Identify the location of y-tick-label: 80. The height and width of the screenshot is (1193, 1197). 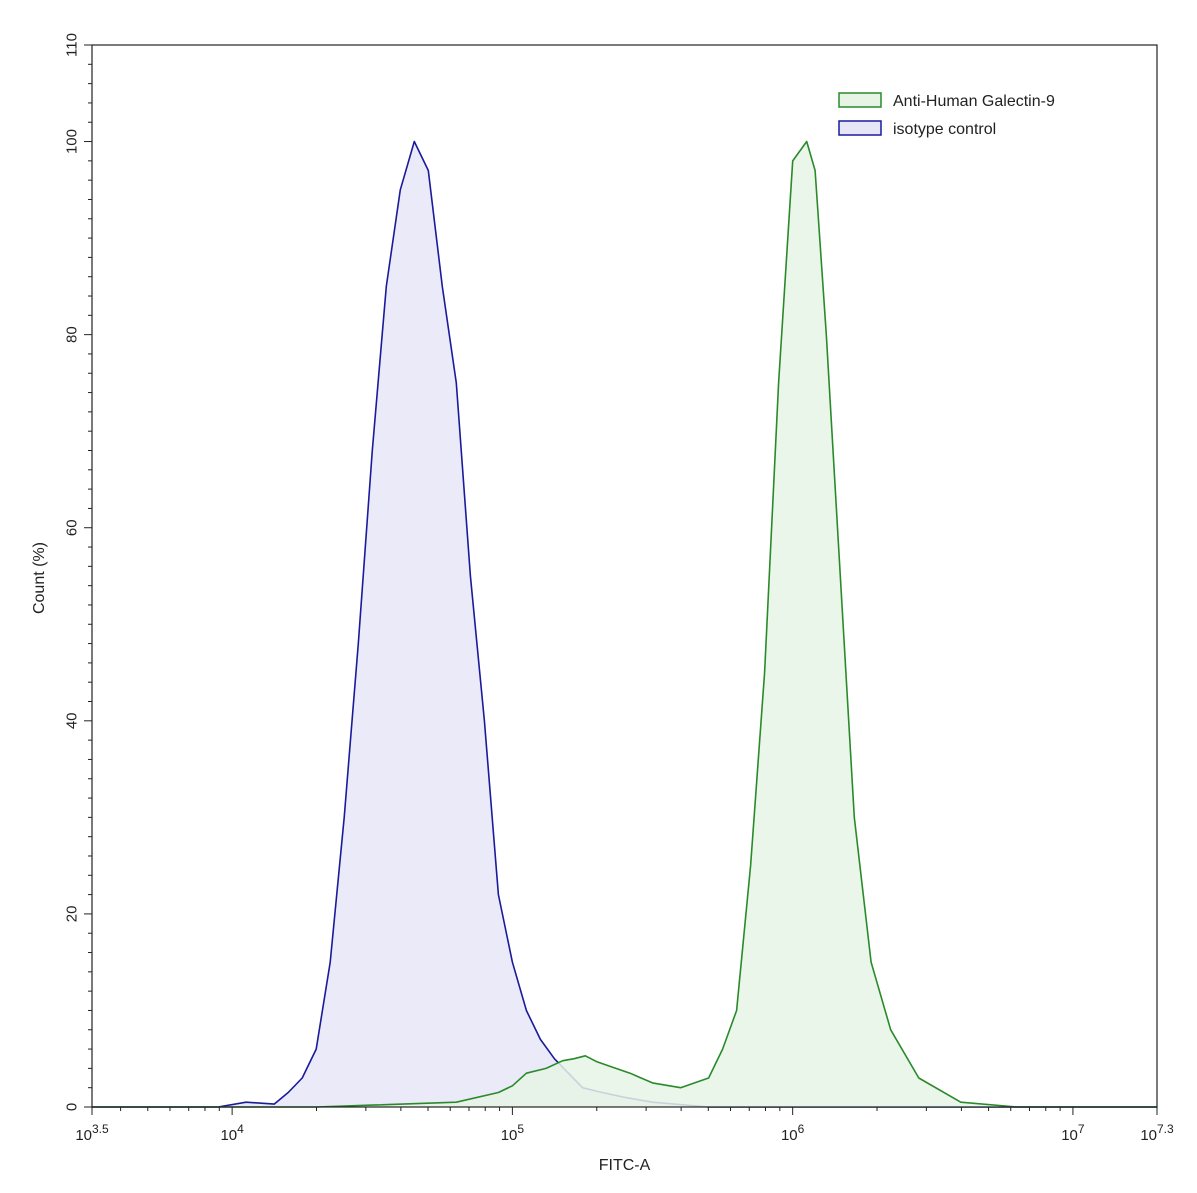
(72, 334).